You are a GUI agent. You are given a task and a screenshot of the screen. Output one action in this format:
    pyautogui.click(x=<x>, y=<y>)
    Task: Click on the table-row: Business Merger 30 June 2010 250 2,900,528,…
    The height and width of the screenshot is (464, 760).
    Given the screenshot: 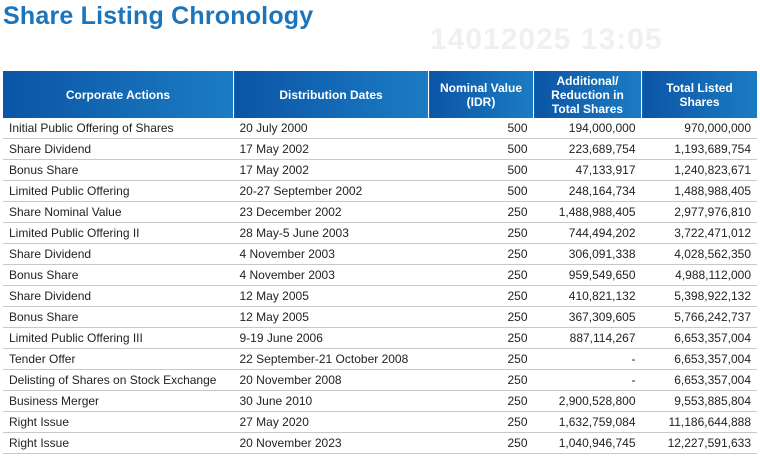 What is the action you would take?
    pyautogui.click(x=380, y=401)
    